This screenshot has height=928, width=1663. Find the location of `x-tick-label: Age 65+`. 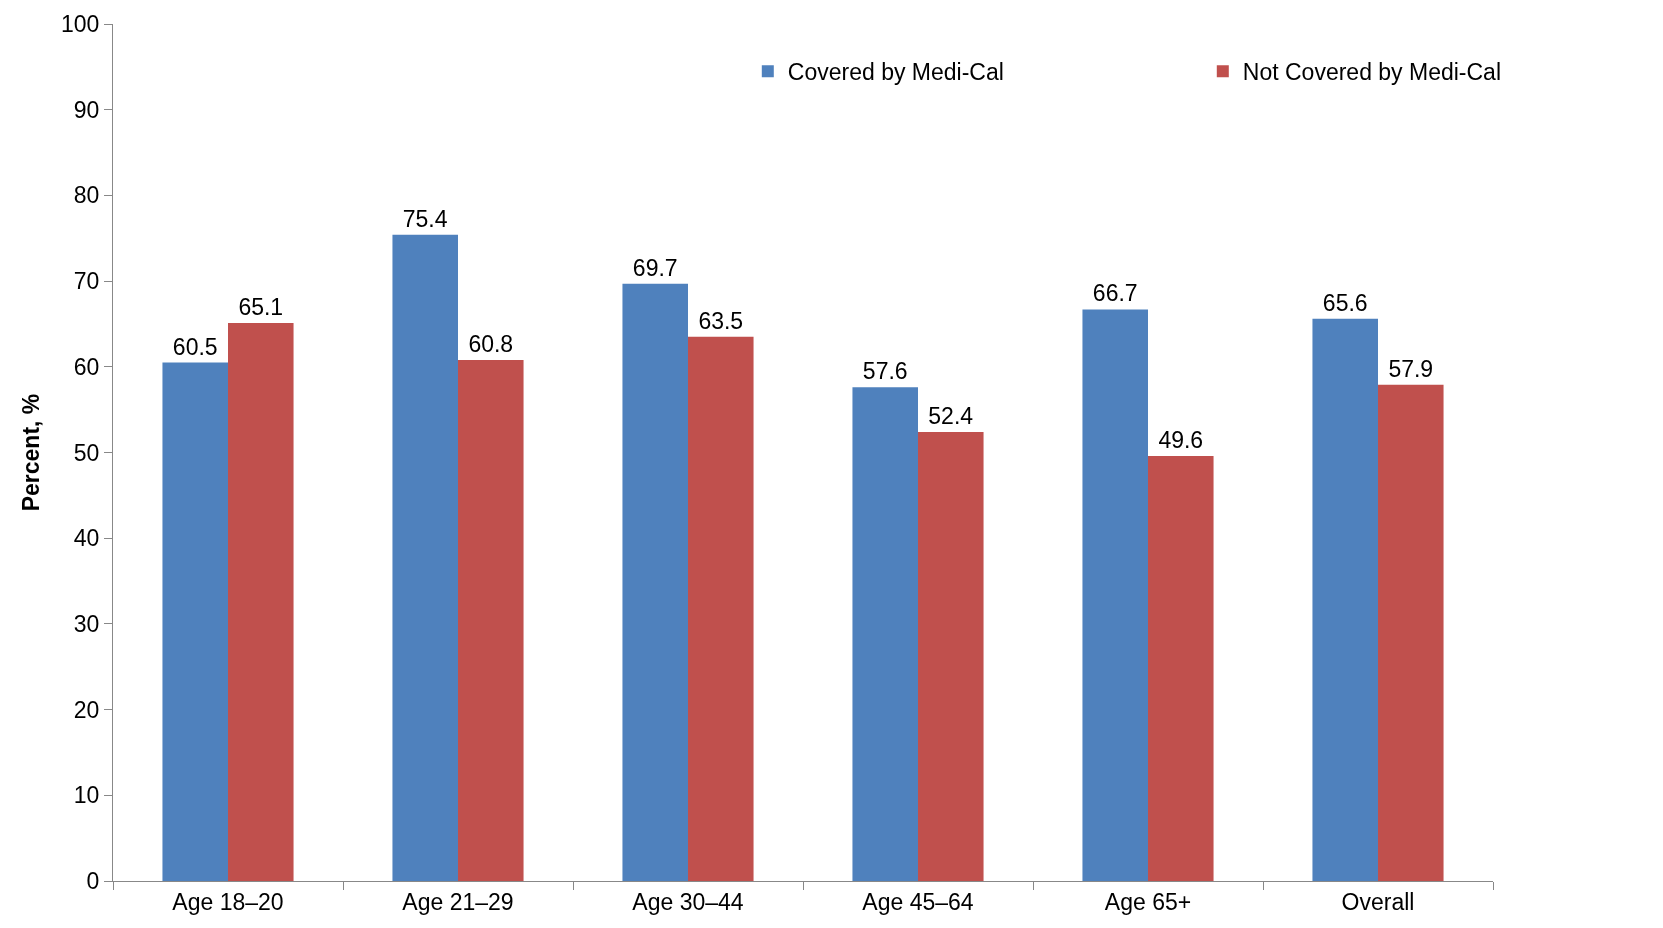

x-tick-label: Age 65+ is located at coordinates (1148, 901).